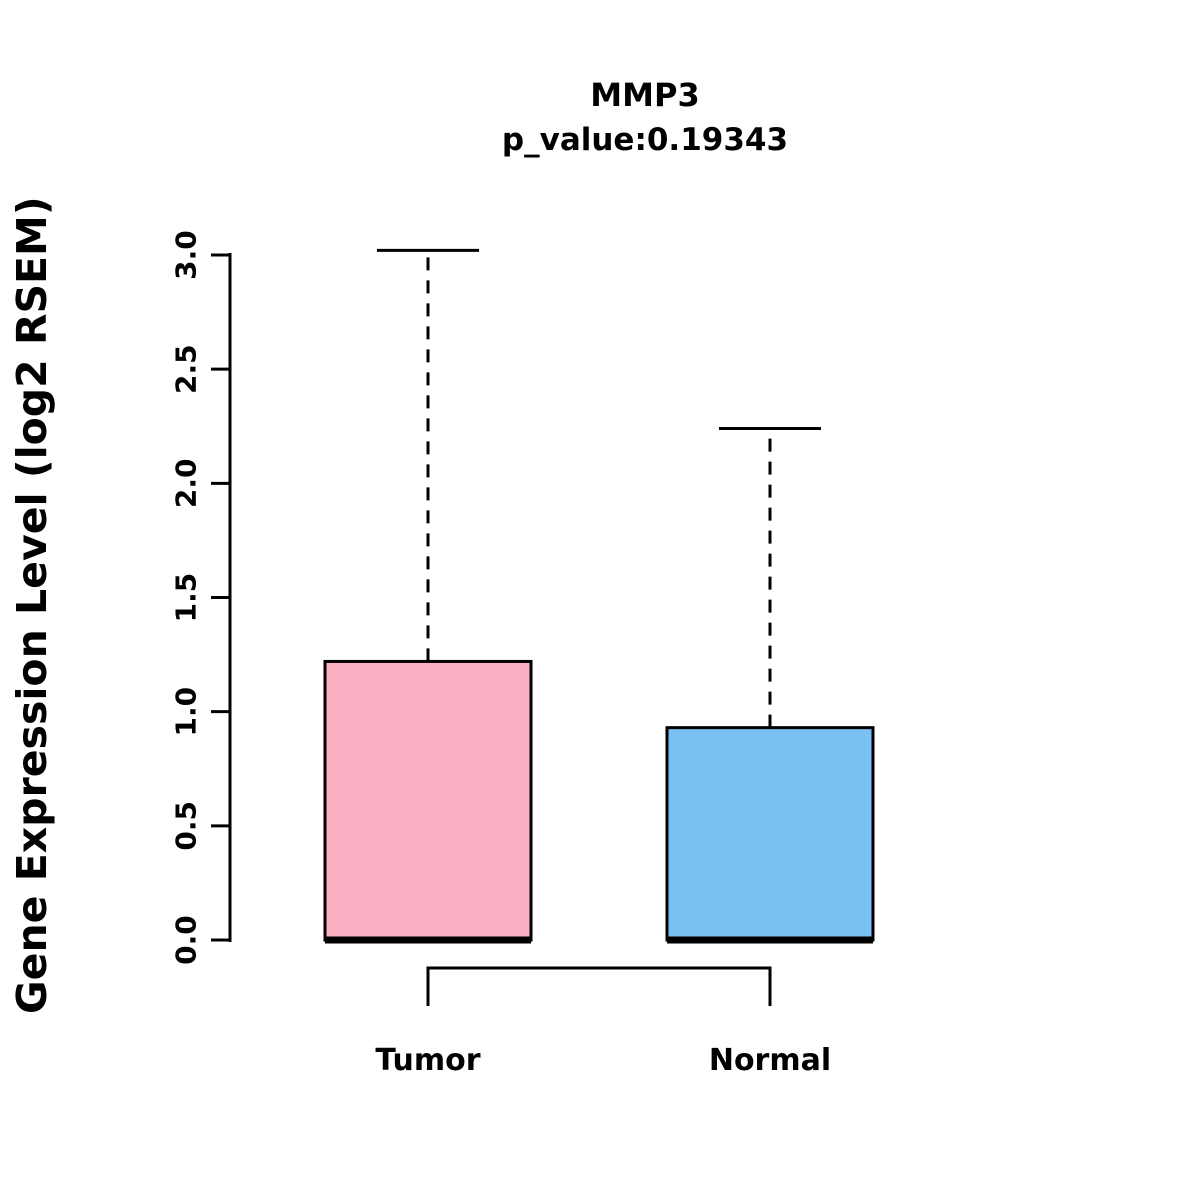  What do you see at coordinates (645, 95) in the screenshot?
I see `chart-title: MMP3` at bounding box center [645, 95].